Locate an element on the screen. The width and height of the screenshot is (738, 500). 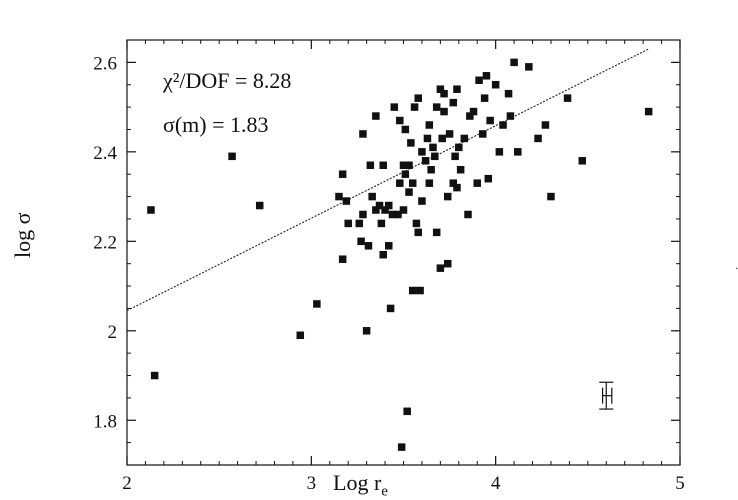
x-axis-label: Log re is located at coordinates (360, 485).